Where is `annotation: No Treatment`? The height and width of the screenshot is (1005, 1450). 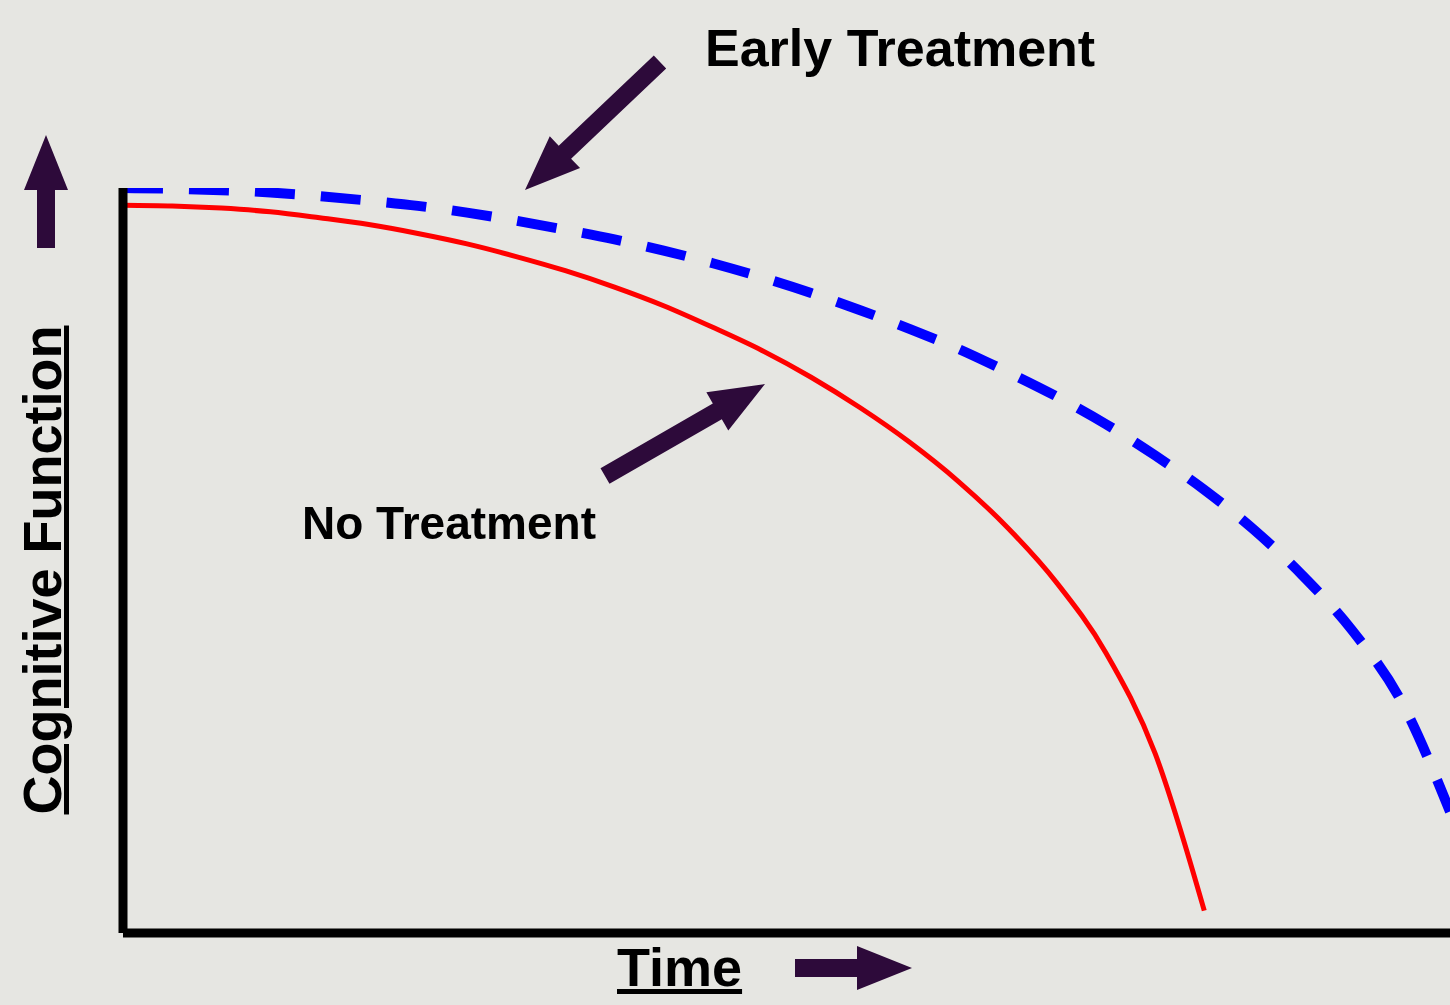 annotation: No Treatment is located at coordinates (449, 523).